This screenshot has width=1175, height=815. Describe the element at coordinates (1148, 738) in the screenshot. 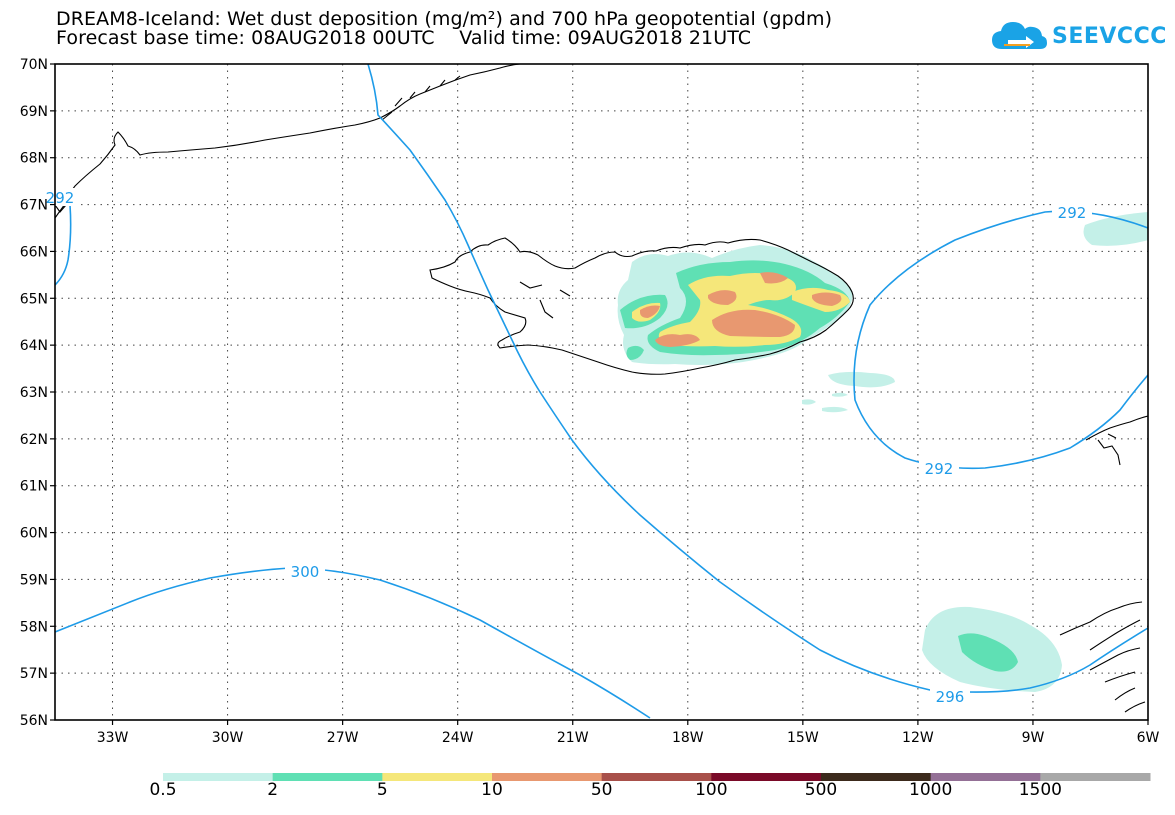

I see `lon-tick-label: 6W` at that location.